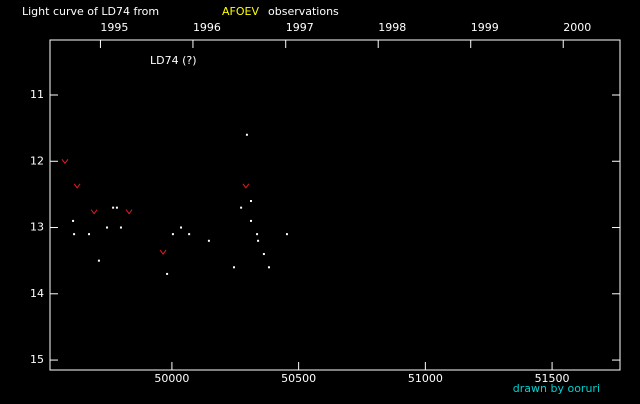  Describe the element at coordinates (425, 378) in the screenshot. I see `x-tick-label: 51000` at that location.